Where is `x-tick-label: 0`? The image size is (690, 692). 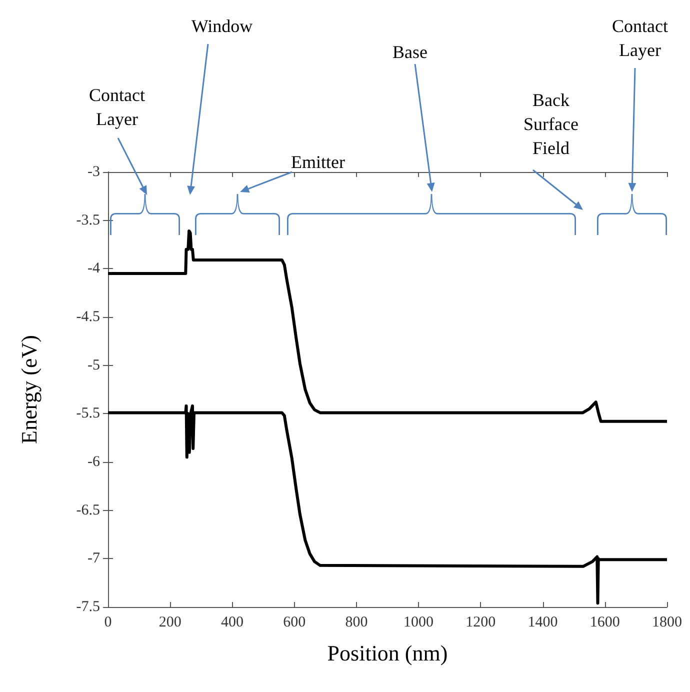
x-tick-label: 0 is located at coordinates (108, 622).